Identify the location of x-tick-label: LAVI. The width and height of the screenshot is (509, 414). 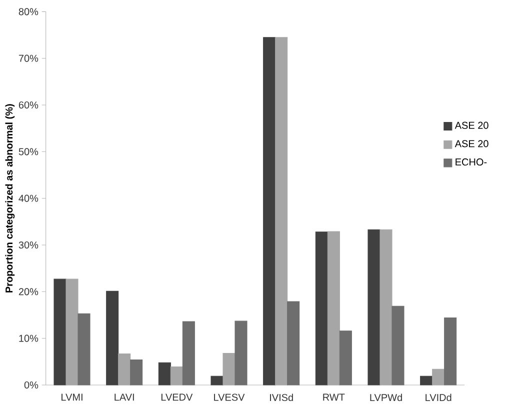
(124, 397).